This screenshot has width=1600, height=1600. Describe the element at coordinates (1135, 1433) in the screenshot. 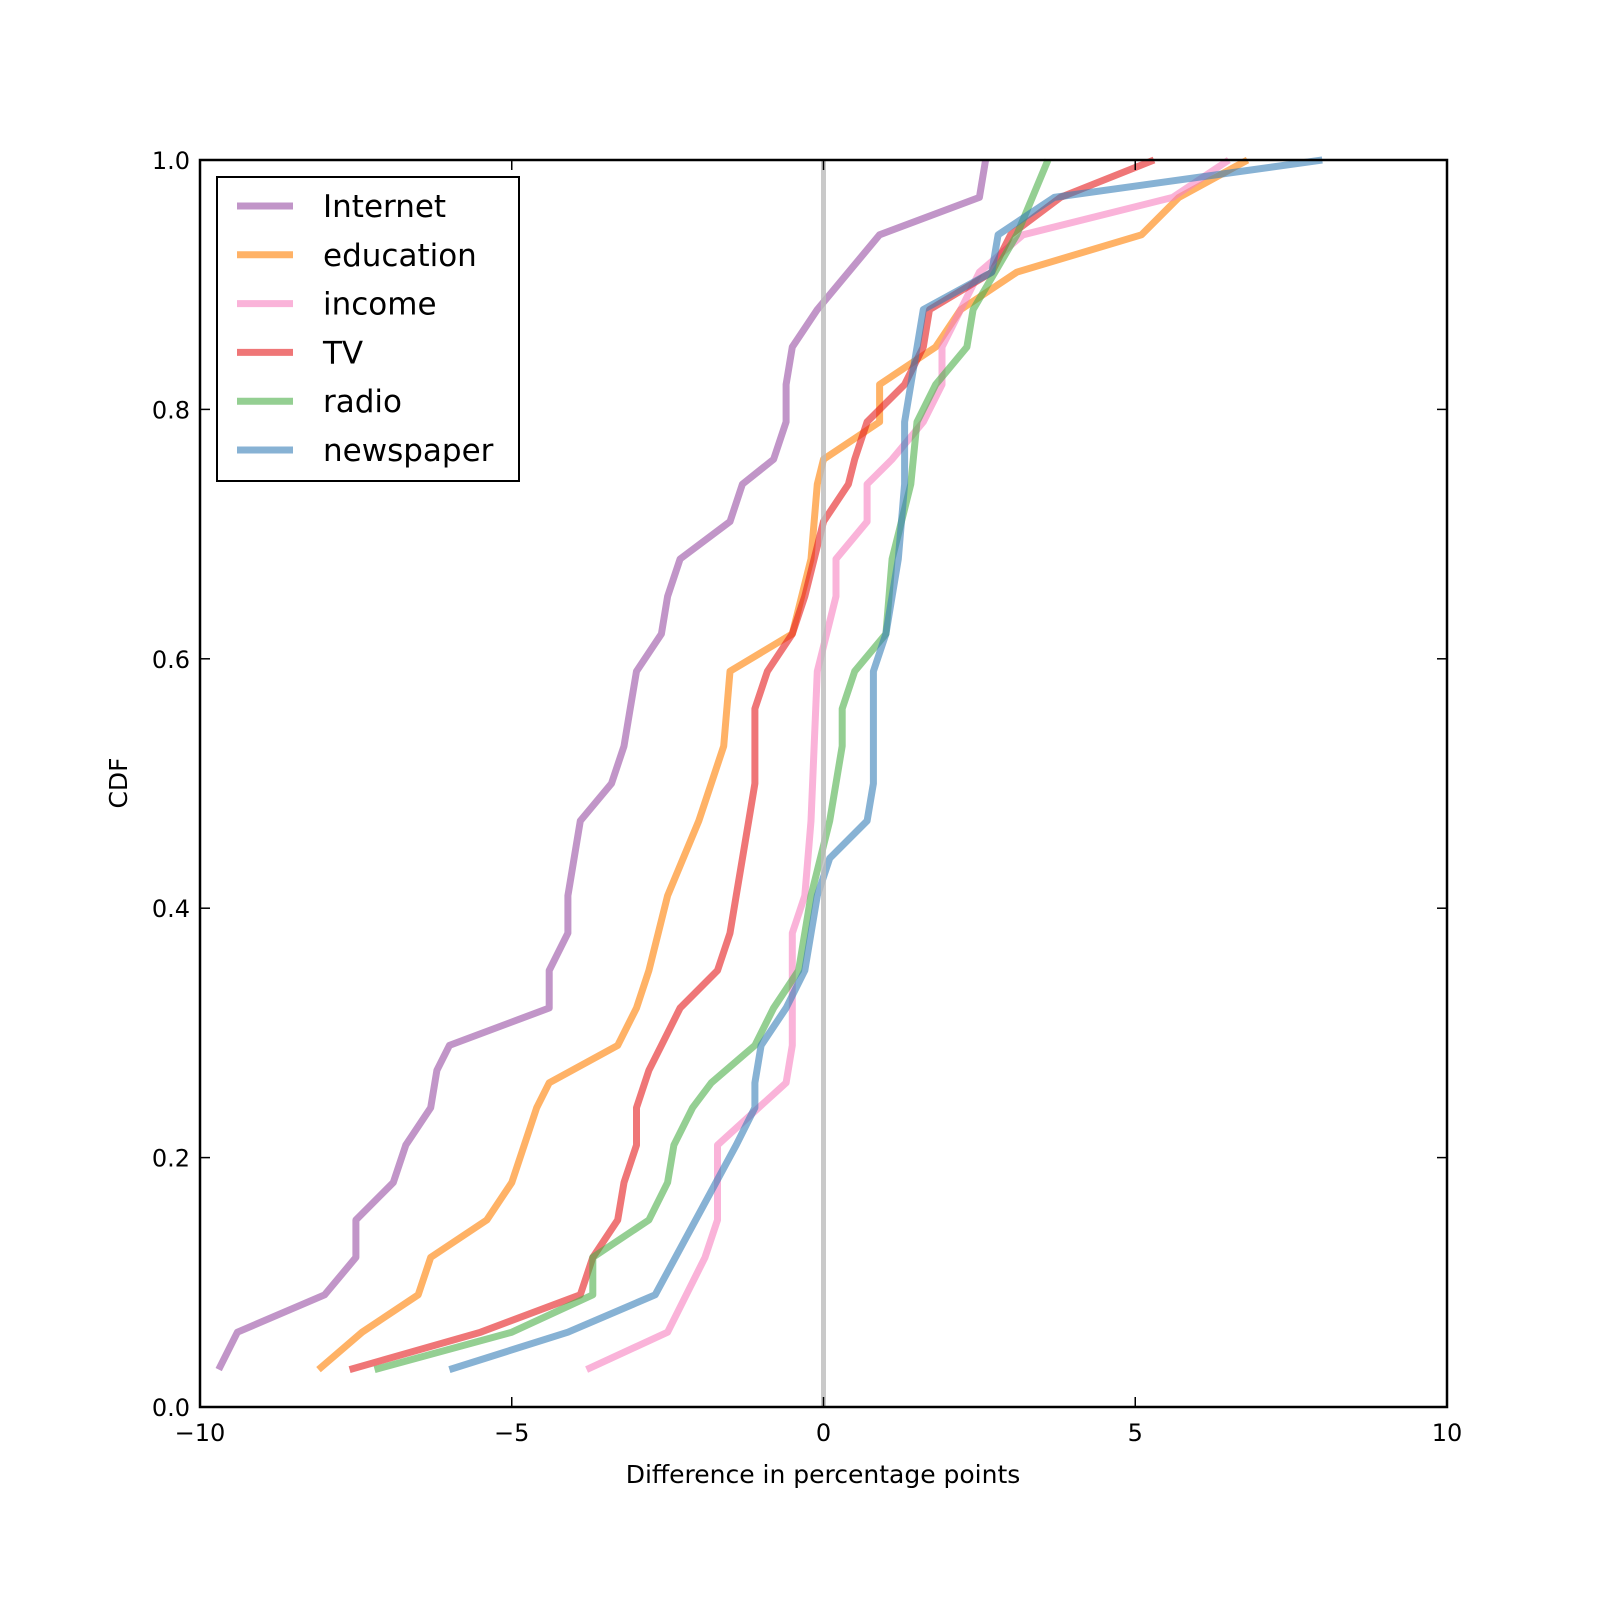

I see `x-tick-label: 5` at that location.